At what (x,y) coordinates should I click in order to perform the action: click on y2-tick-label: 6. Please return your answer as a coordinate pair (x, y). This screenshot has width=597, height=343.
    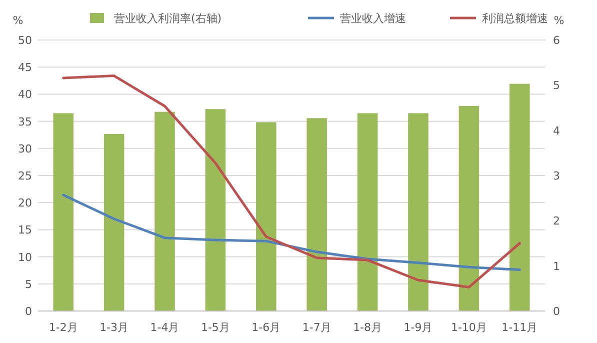
    Looking at the image, I should click on (556, 40).